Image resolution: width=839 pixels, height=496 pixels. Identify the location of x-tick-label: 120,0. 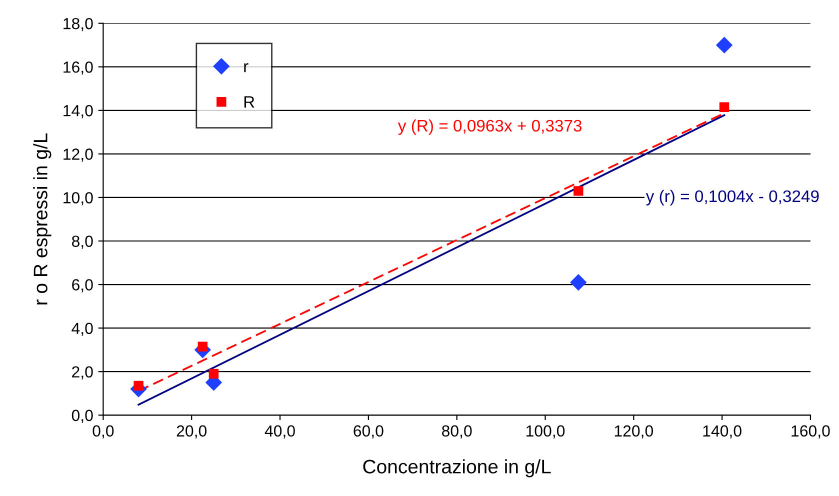
(634, 431).